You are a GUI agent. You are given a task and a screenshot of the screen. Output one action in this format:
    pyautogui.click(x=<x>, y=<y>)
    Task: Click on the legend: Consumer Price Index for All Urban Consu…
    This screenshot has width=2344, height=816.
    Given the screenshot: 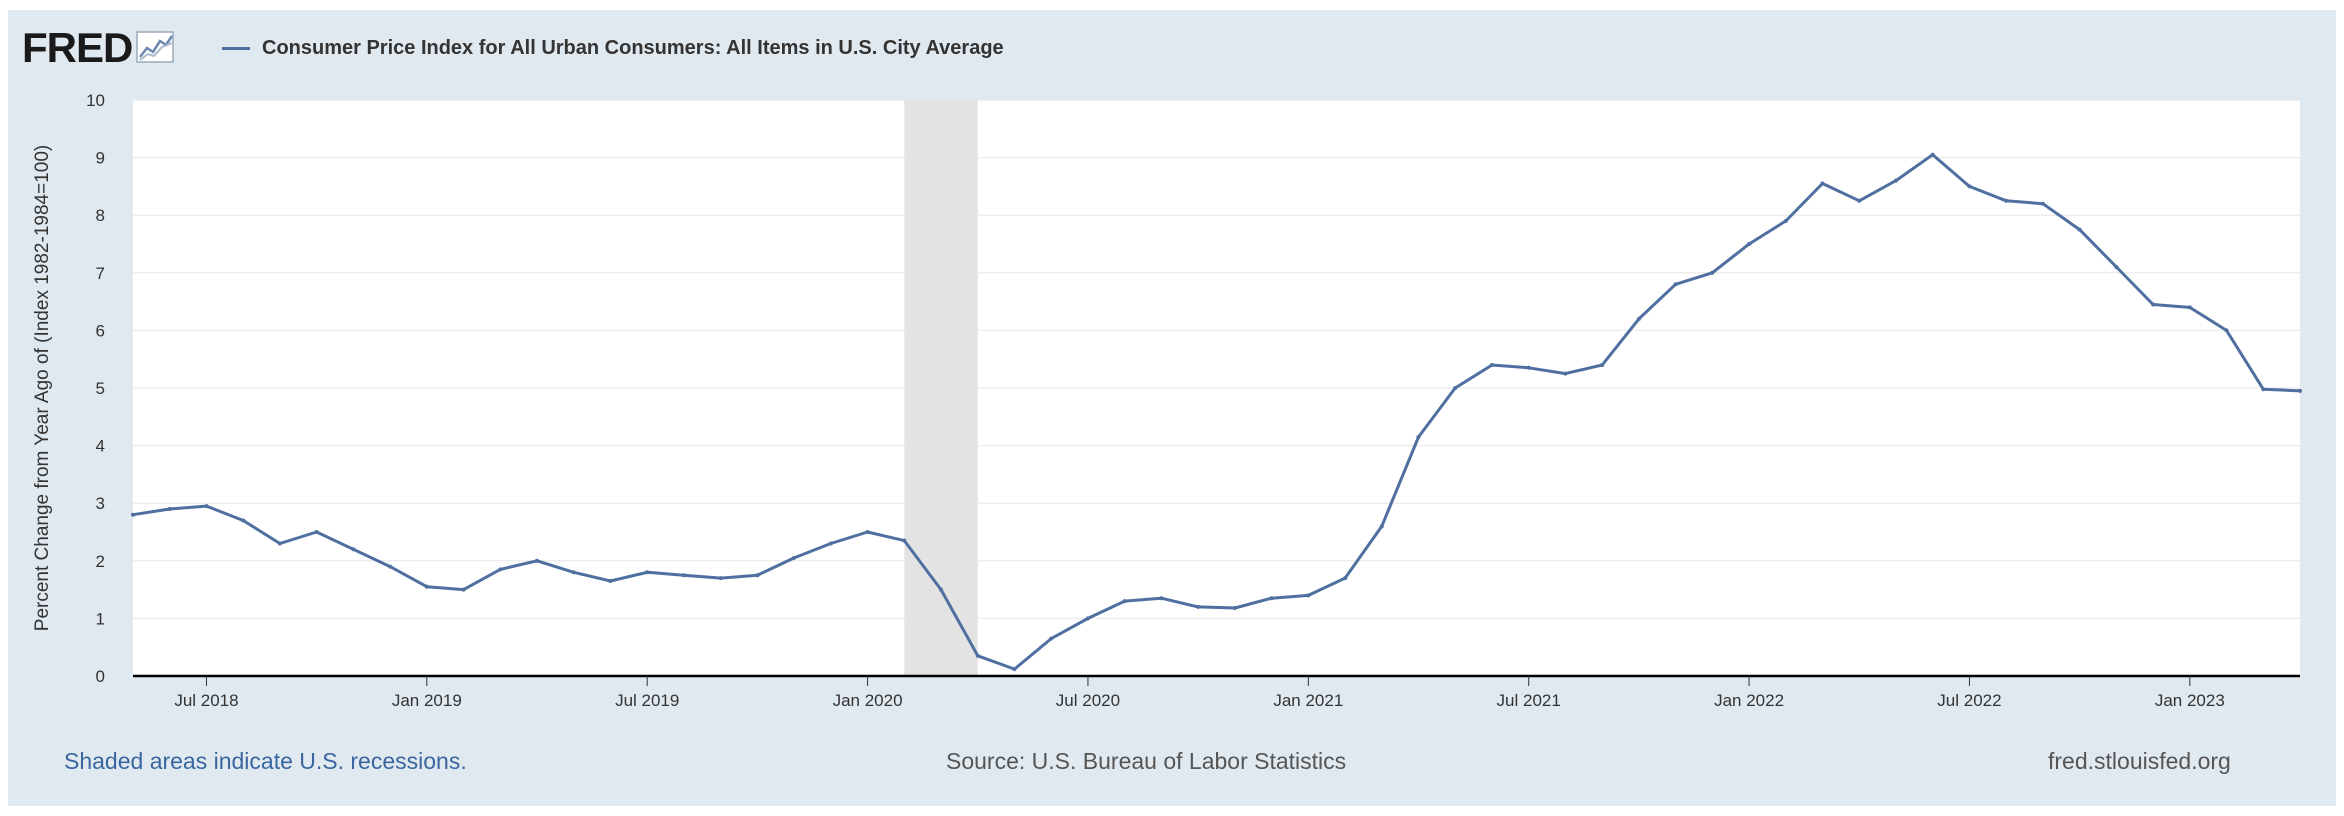 What is the action you would take?
    pyautogui.click(x=613, y=48)
    